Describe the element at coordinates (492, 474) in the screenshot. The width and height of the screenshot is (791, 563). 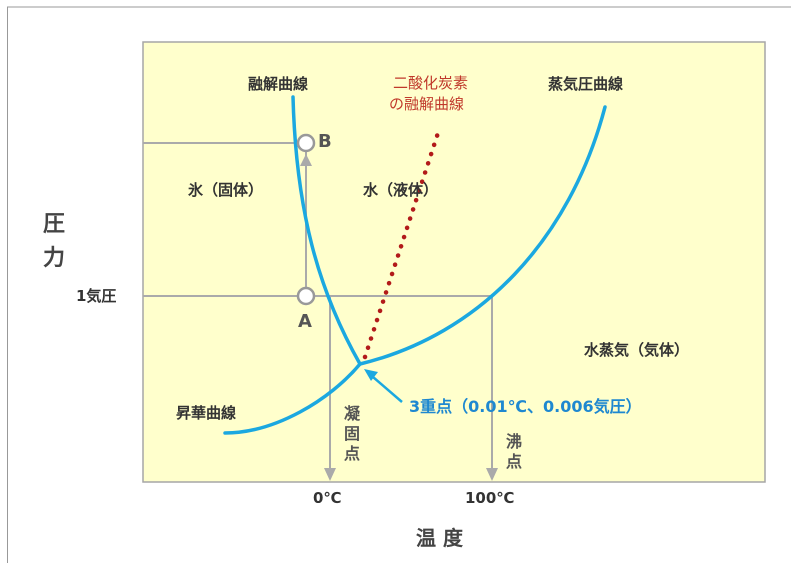
I see `boiling-arrowhead` at that location.